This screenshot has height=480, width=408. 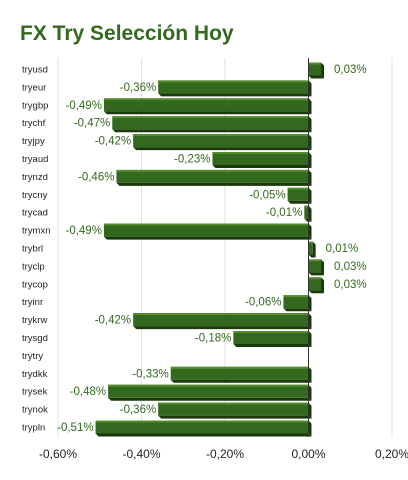 What do you see at coordinates (222, 142) in the screenshot?
I see `bar-tryjpy` at bounding box center [222, 142].